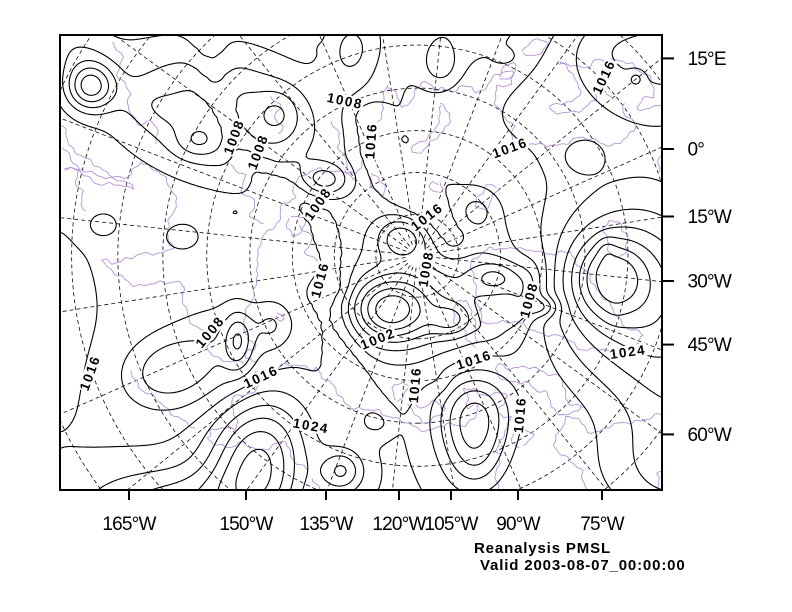 The height and width of the screenshot is (612, 792). What do you see at coordinates (696, 150) in the screenshot?
I see `svg-text: 0°` at bounding box center [696, 150].